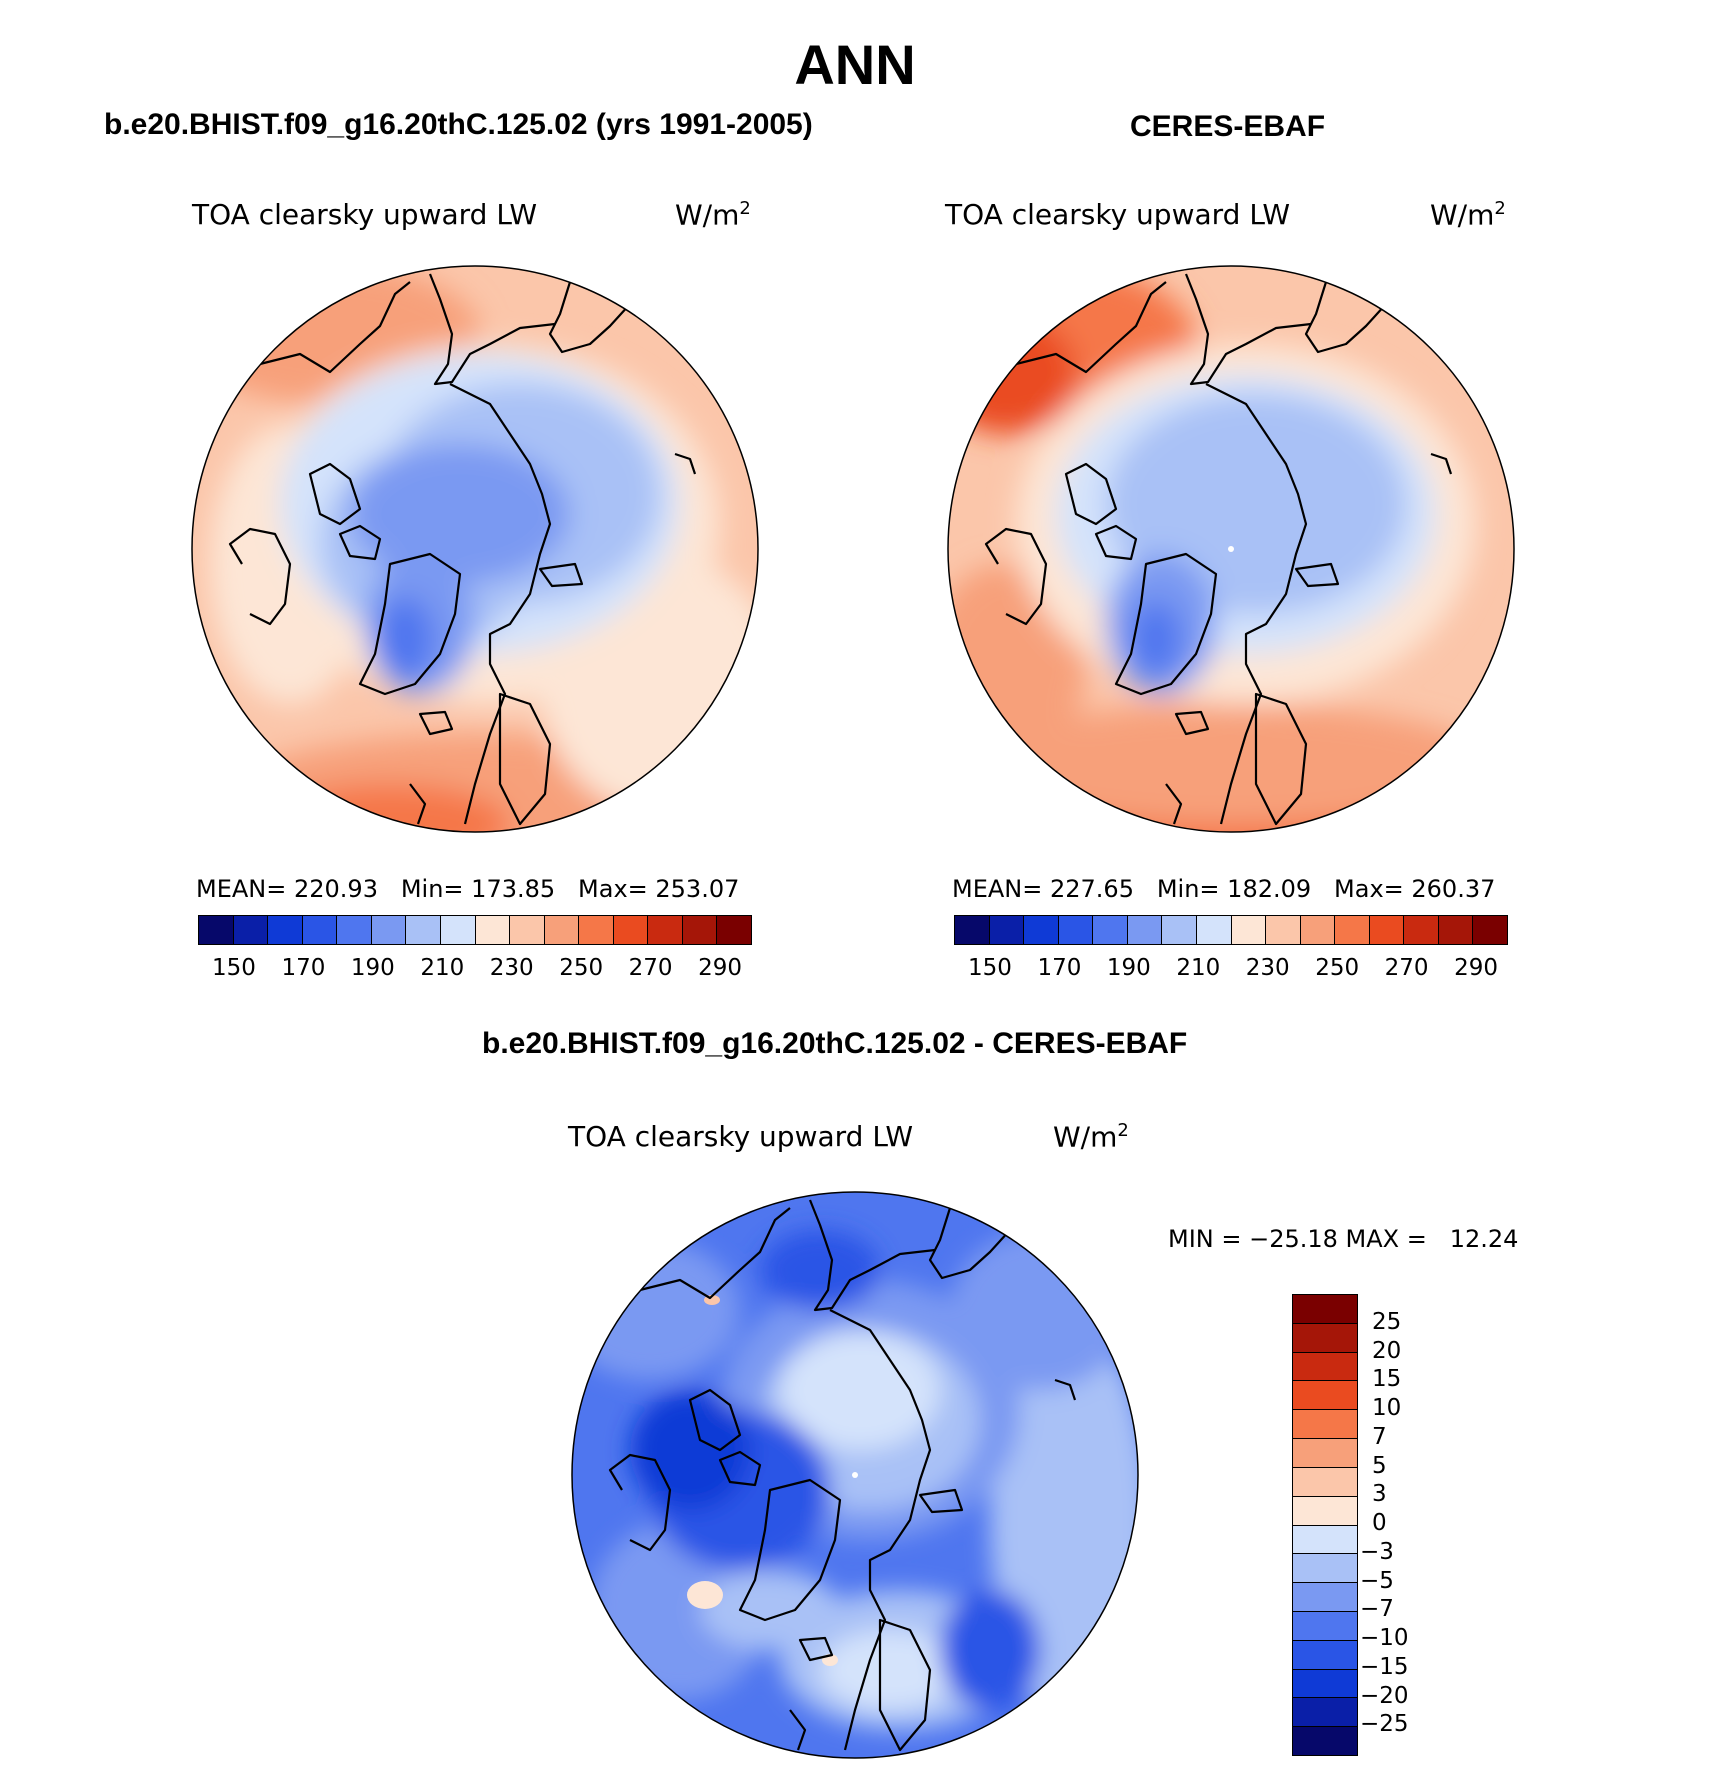  What do you see at coordinates (1377, 1580) in the screenshot?
I see `colorbar-tick: −5` at bounding box center [1377, 1580].